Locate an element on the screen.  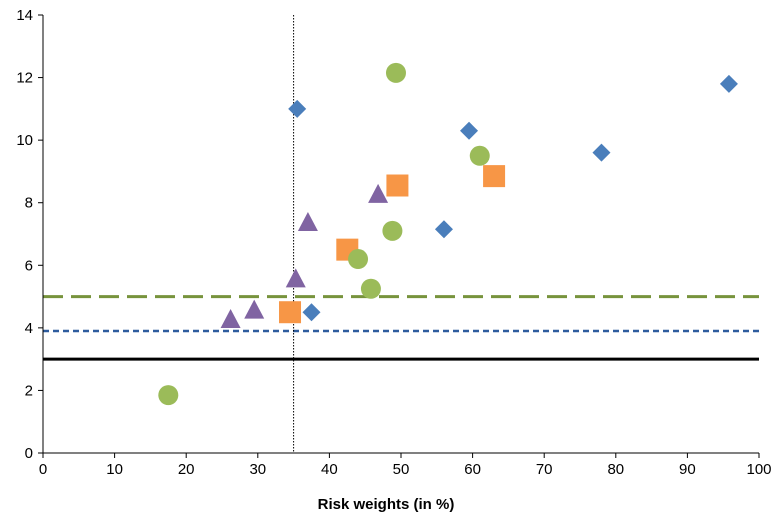
y-tick-label: 10 is located at coordinates (24, 140).